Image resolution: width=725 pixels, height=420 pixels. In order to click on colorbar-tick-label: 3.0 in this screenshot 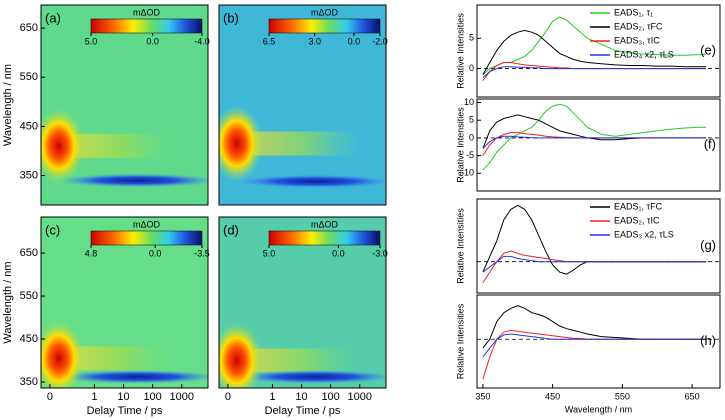, I will do `click(314, 41)`.